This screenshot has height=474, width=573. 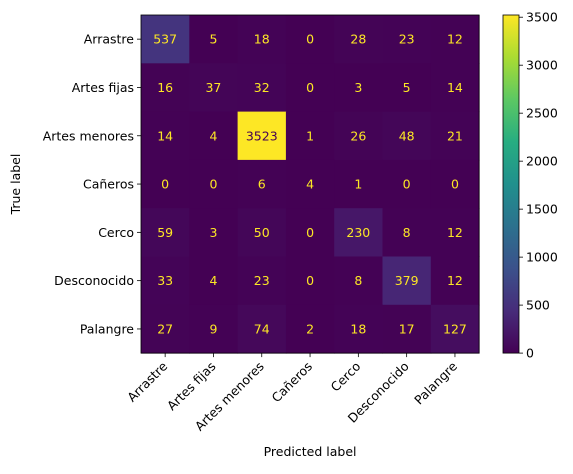 I want to click on y-tick-label: Artes fijas, so click(x=103, y=87).